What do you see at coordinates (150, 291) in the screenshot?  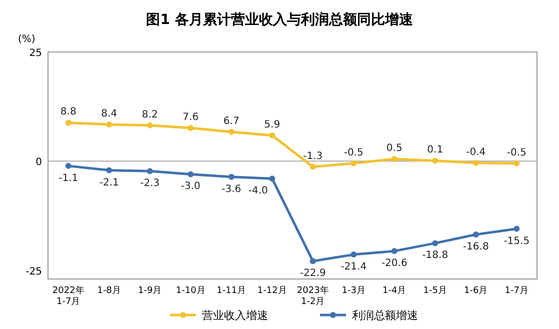 I see `x-tick-label: 1-9月` at bounding box center [150, 291].